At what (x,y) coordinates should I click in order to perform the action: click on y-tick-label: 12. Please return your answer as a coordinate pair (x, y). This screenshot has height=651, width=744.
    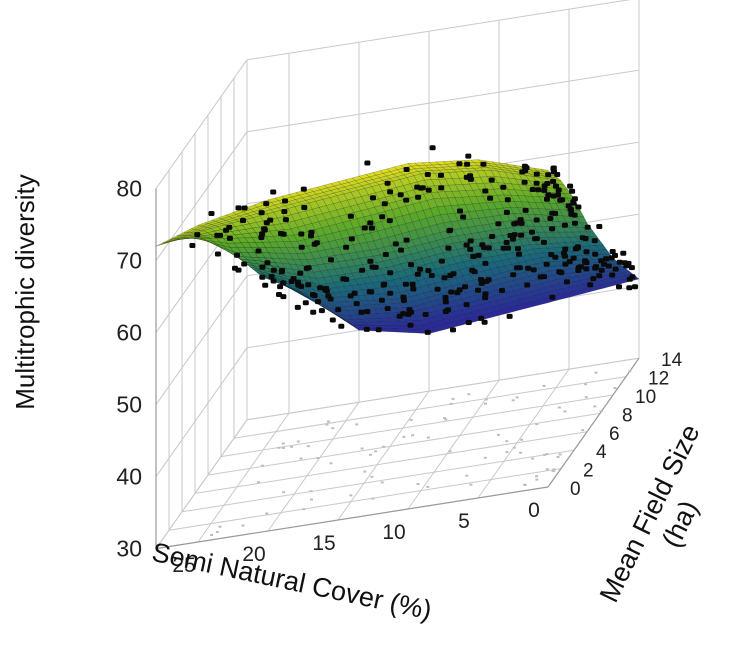
    Looking at the image, I should click on (658, 379).